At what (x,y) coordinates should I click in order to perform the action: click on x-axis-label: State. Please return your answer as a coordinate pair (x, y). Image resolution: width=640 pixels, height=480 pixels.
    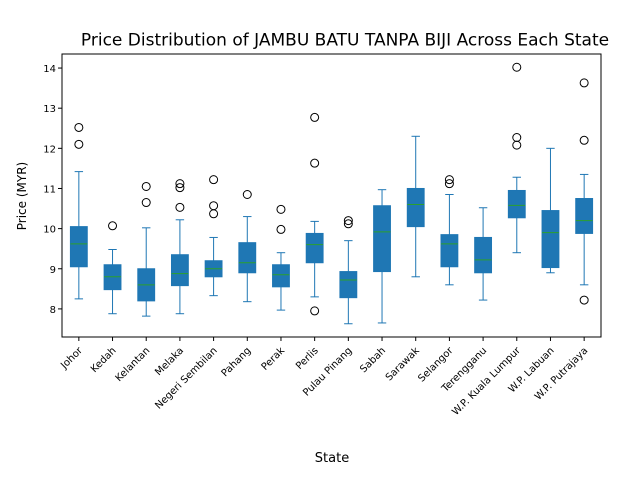
    Looking at the image, I should click on (332, 458).